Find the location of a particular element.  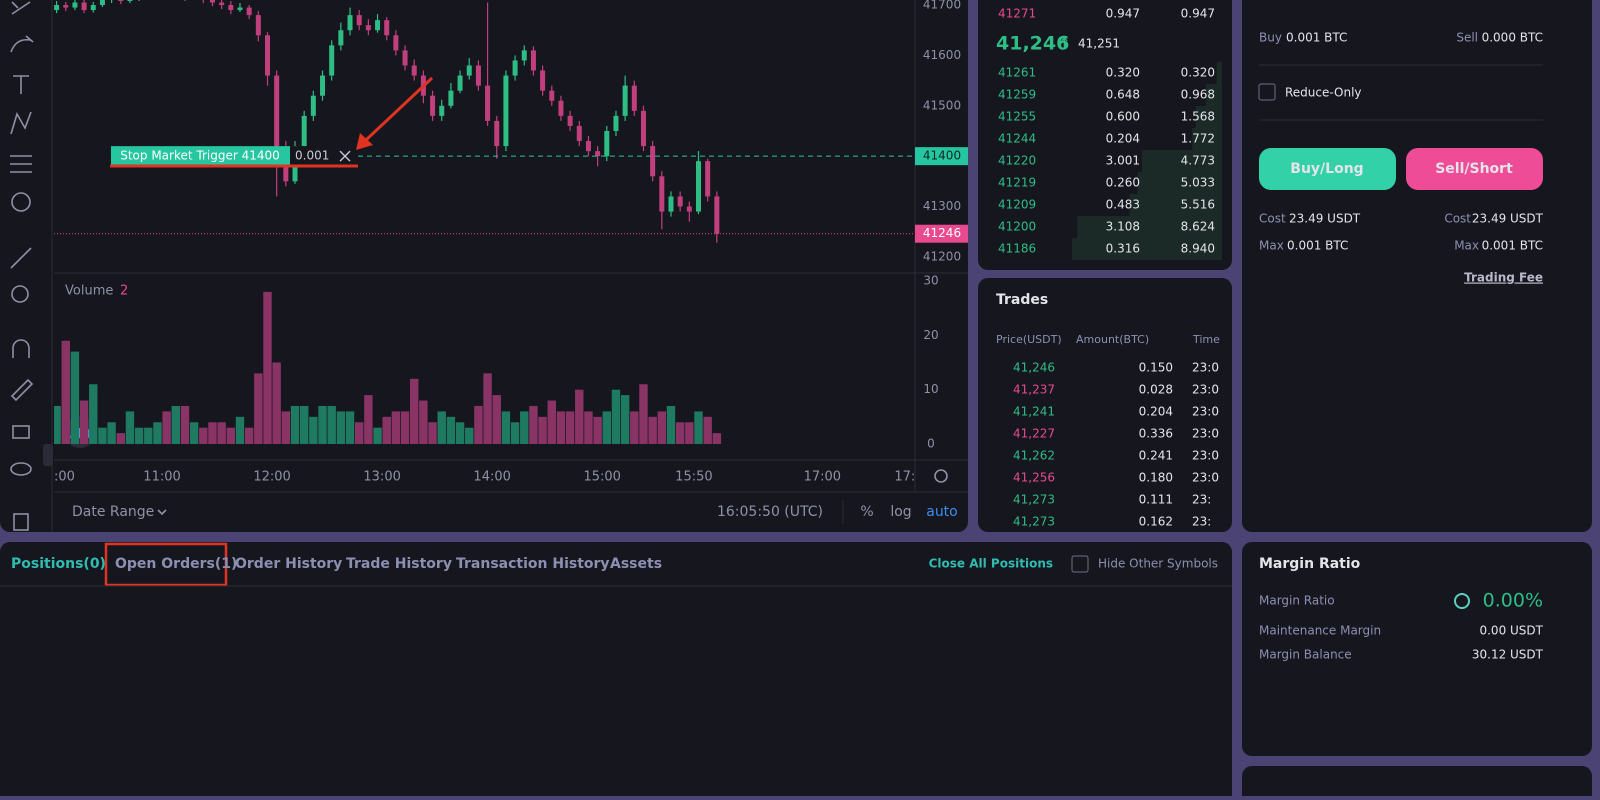

close-all: Close All Positions is located at coordinates (991, 564).